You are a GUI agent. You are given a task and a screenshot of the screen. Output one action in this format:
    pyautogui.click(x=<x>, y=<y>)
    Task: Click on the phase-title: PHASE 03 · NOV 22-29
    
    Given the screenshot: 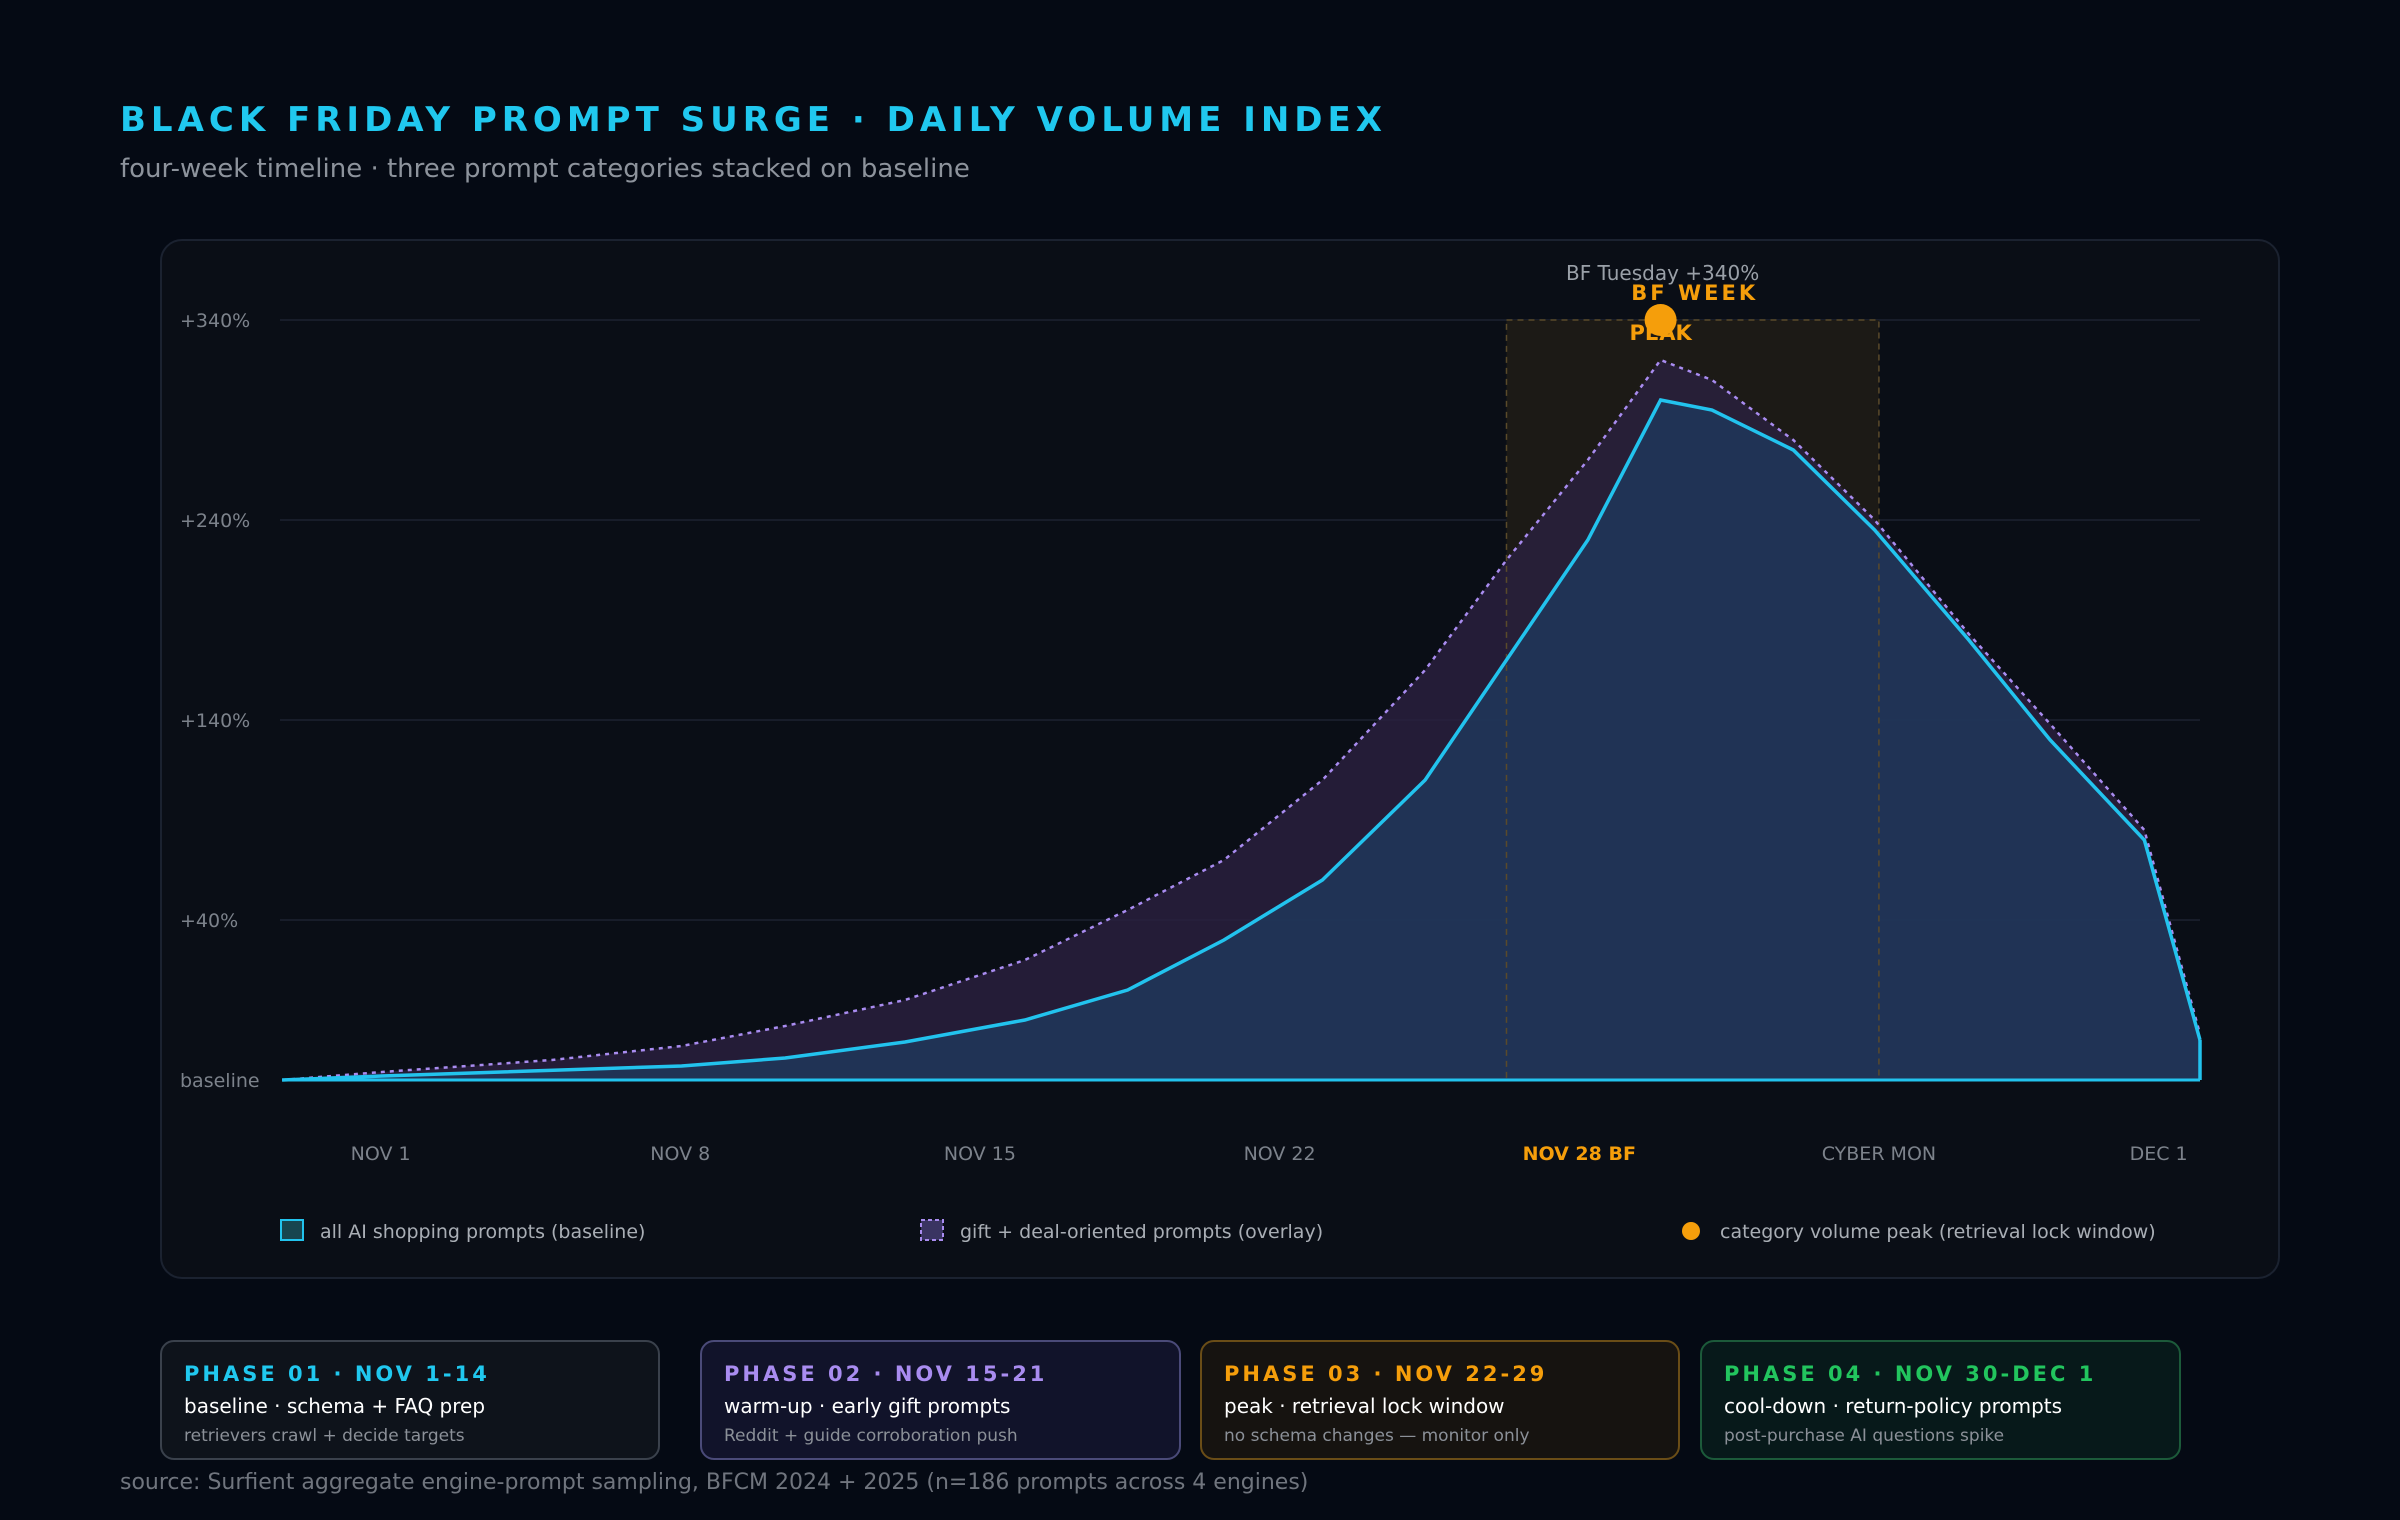 What is the action you would take?
    pyautogui.click(x=1386, y=1374)
    